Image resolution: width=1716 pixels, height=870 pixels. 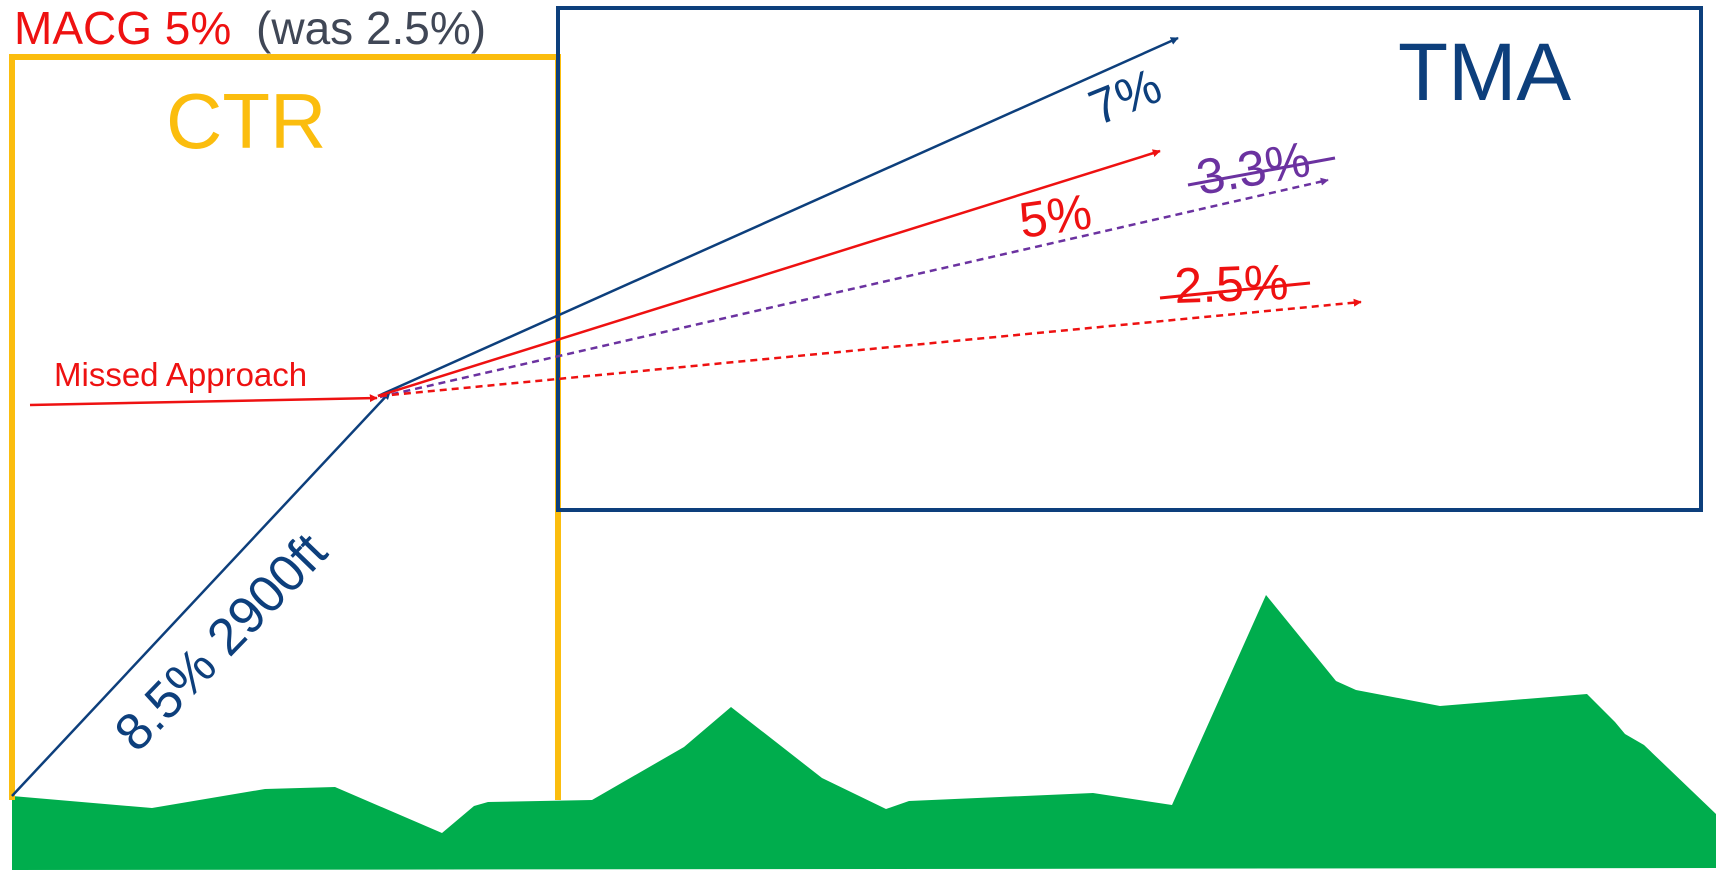 I want to click on gradient-3-3-line, so click(x=854, y=288).